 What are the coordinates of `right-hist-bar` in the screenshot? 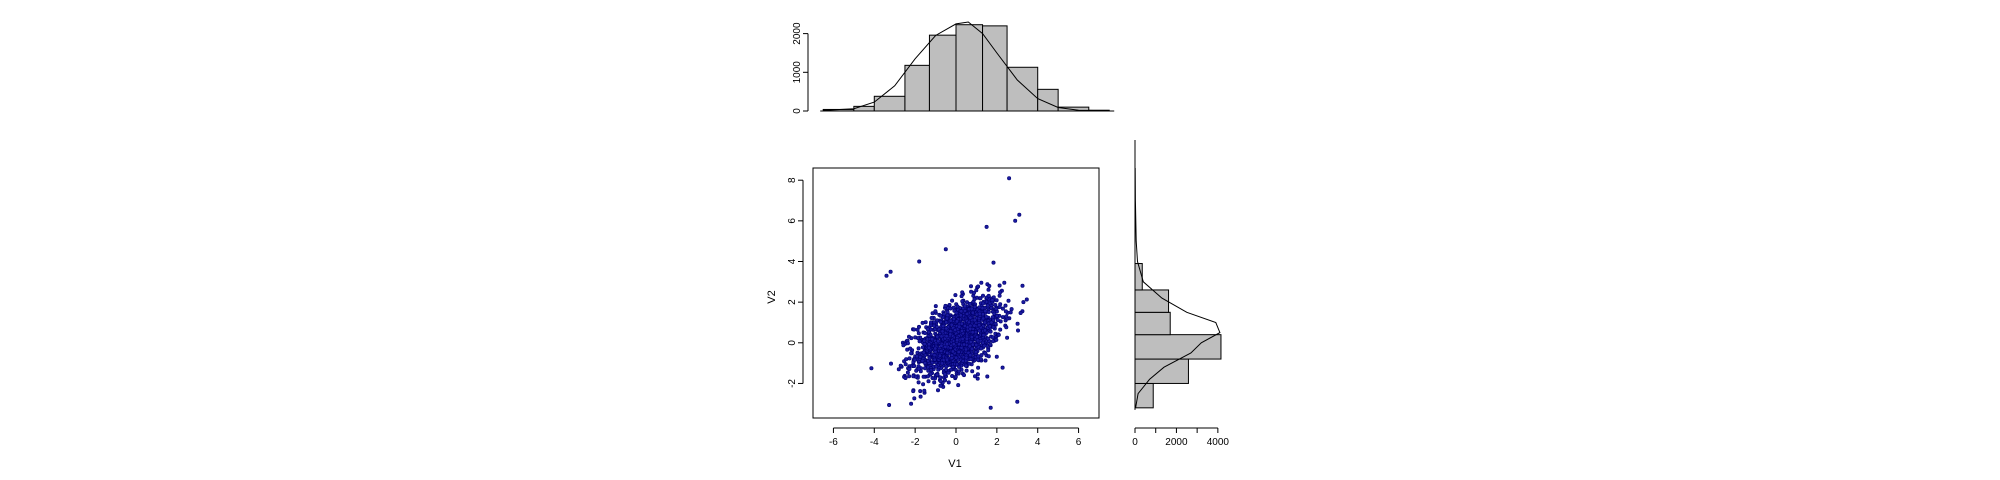 It's located at (1152, 323).